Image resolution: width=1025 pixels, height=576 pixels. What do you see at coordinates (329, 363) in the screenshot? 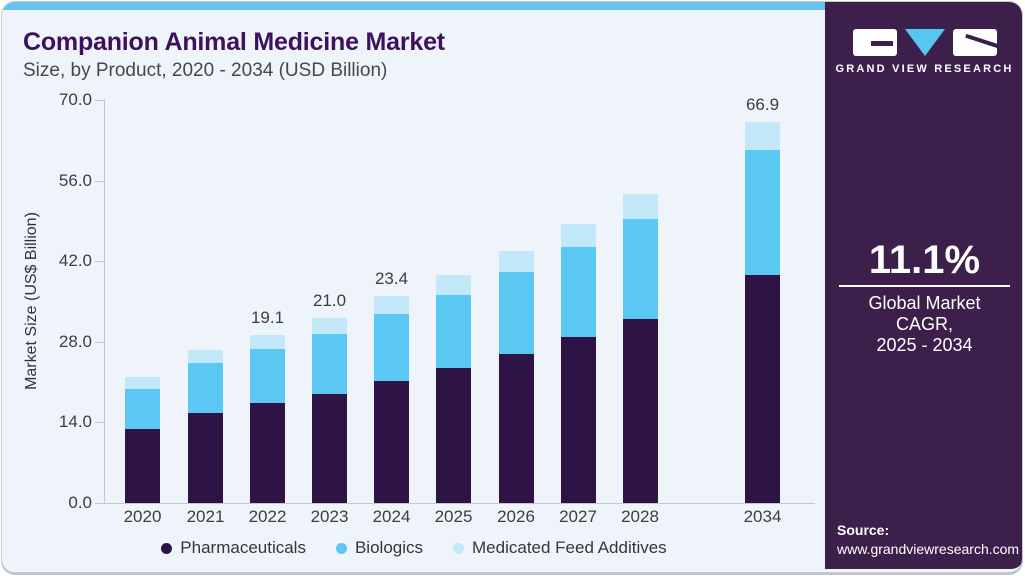
I see `bar-2023-segment-biologics` at bounding box center [329, 363].